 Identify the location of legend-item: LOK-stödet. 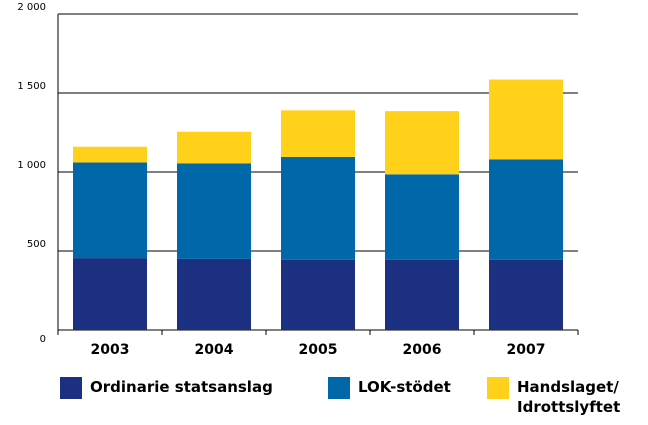
(403, 388).